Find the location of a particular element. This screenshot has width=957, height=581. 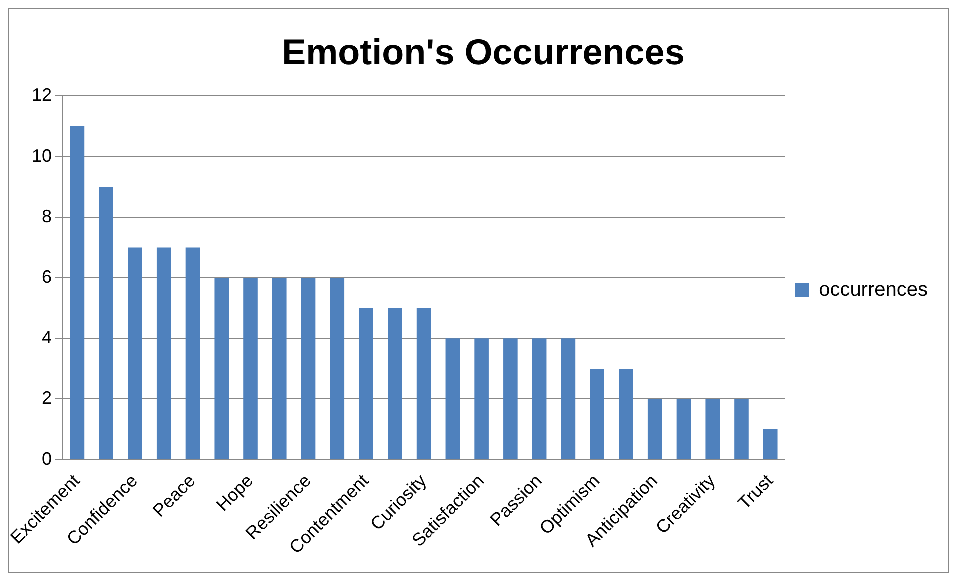

chart-title: Emotion's Occurrences is located at coordinates (483, 52).